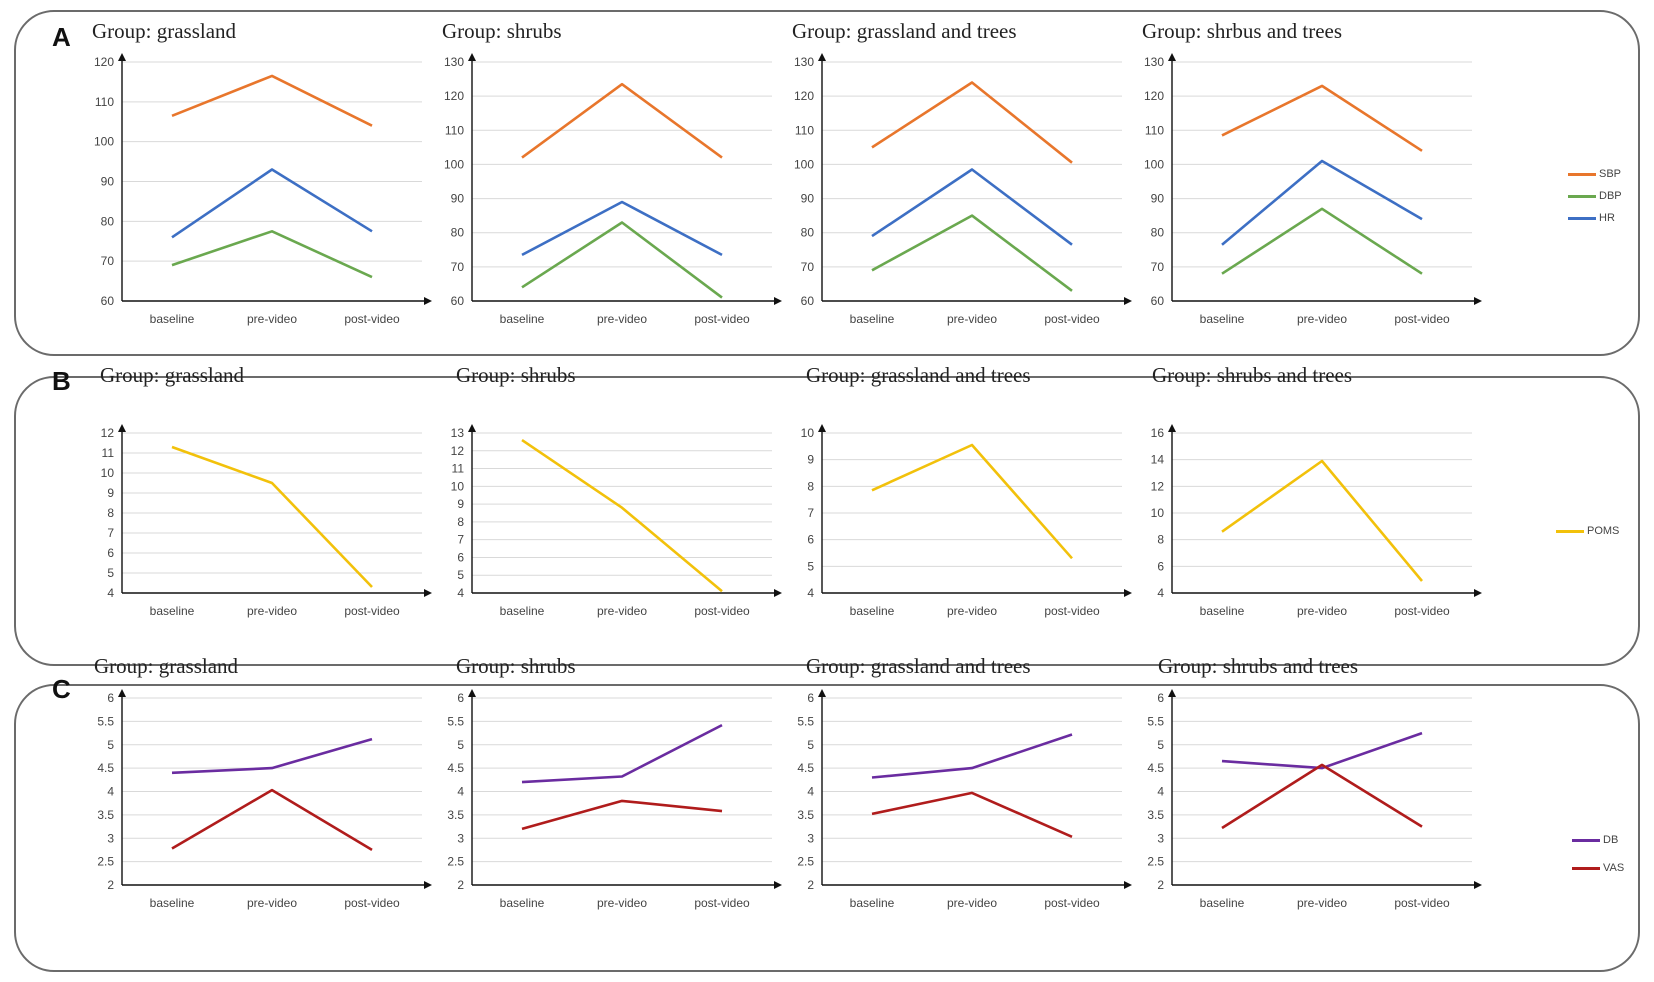 This screenshot has width=1654, height=982. Describe the element at coordinates (1160, 540) in the screenshot. I see `chart-b-4-ytick-label: 8` at that location.